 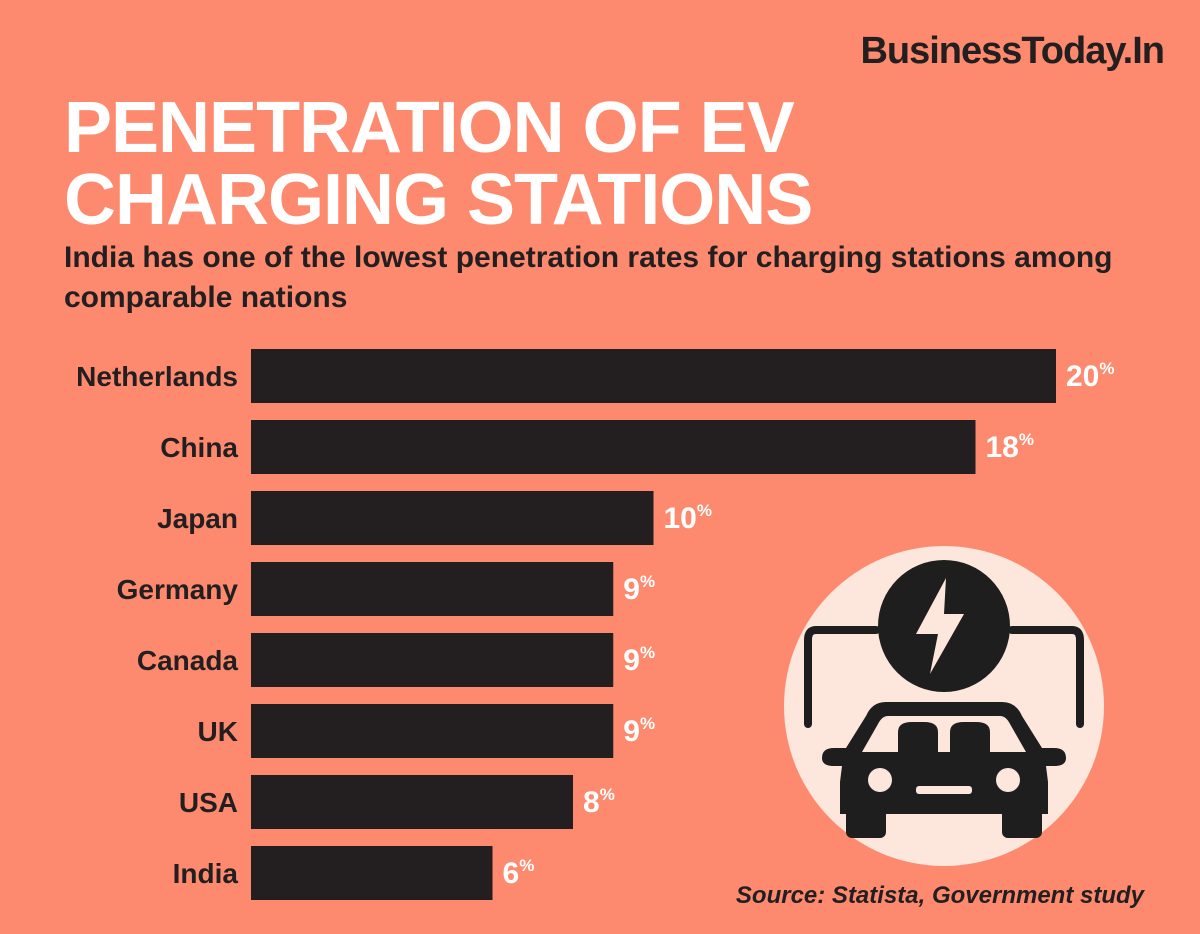 I want to click on ev-charging-car-icon, so click(x=944, y=706).